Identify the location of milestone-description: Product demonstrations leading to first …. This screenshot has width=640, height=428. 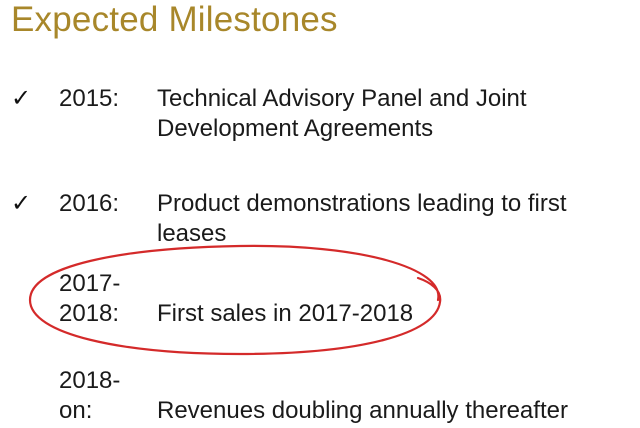
(362, 218).